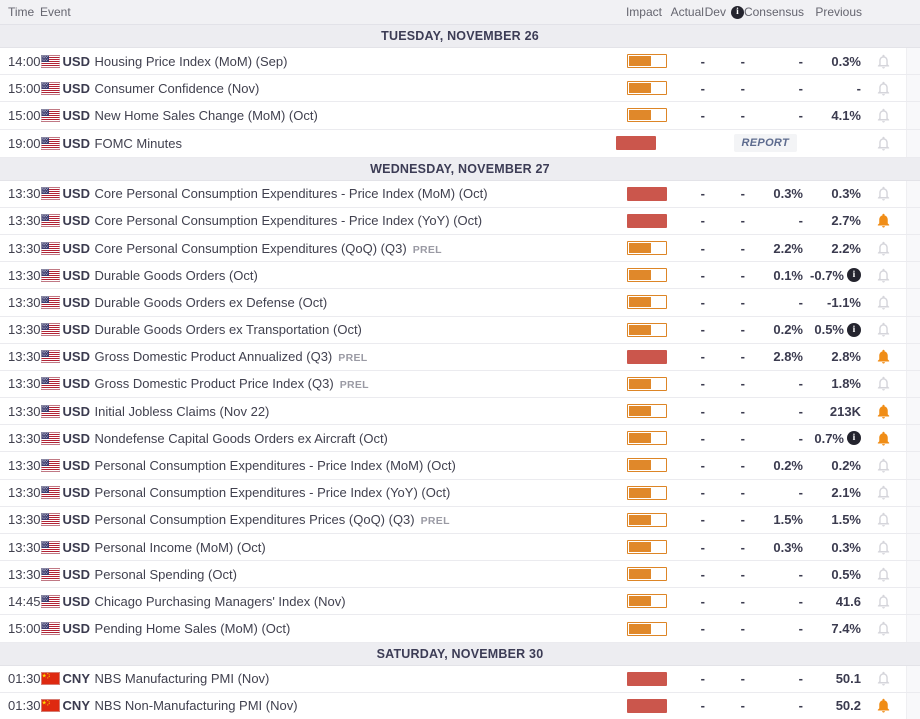 Image resolution: width=920 pixels, height=719 pixels. What do you see at coordinates (176, 275) in the screenshot?
I see `event-name: Durable Goods Orders (Oct)` at bounding box center [176, 275].